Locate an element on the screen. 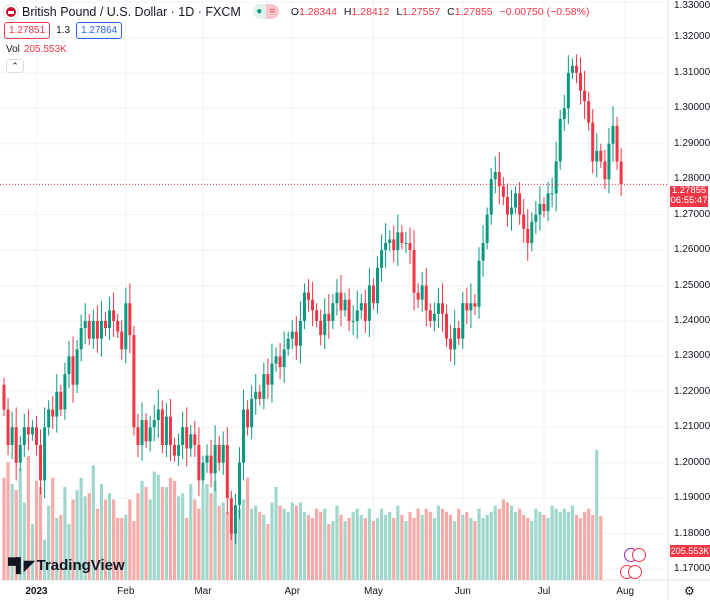 The height and width of the screenshot is (600, 710). low-value: 1.27557 is located at coordinates (421, 11).